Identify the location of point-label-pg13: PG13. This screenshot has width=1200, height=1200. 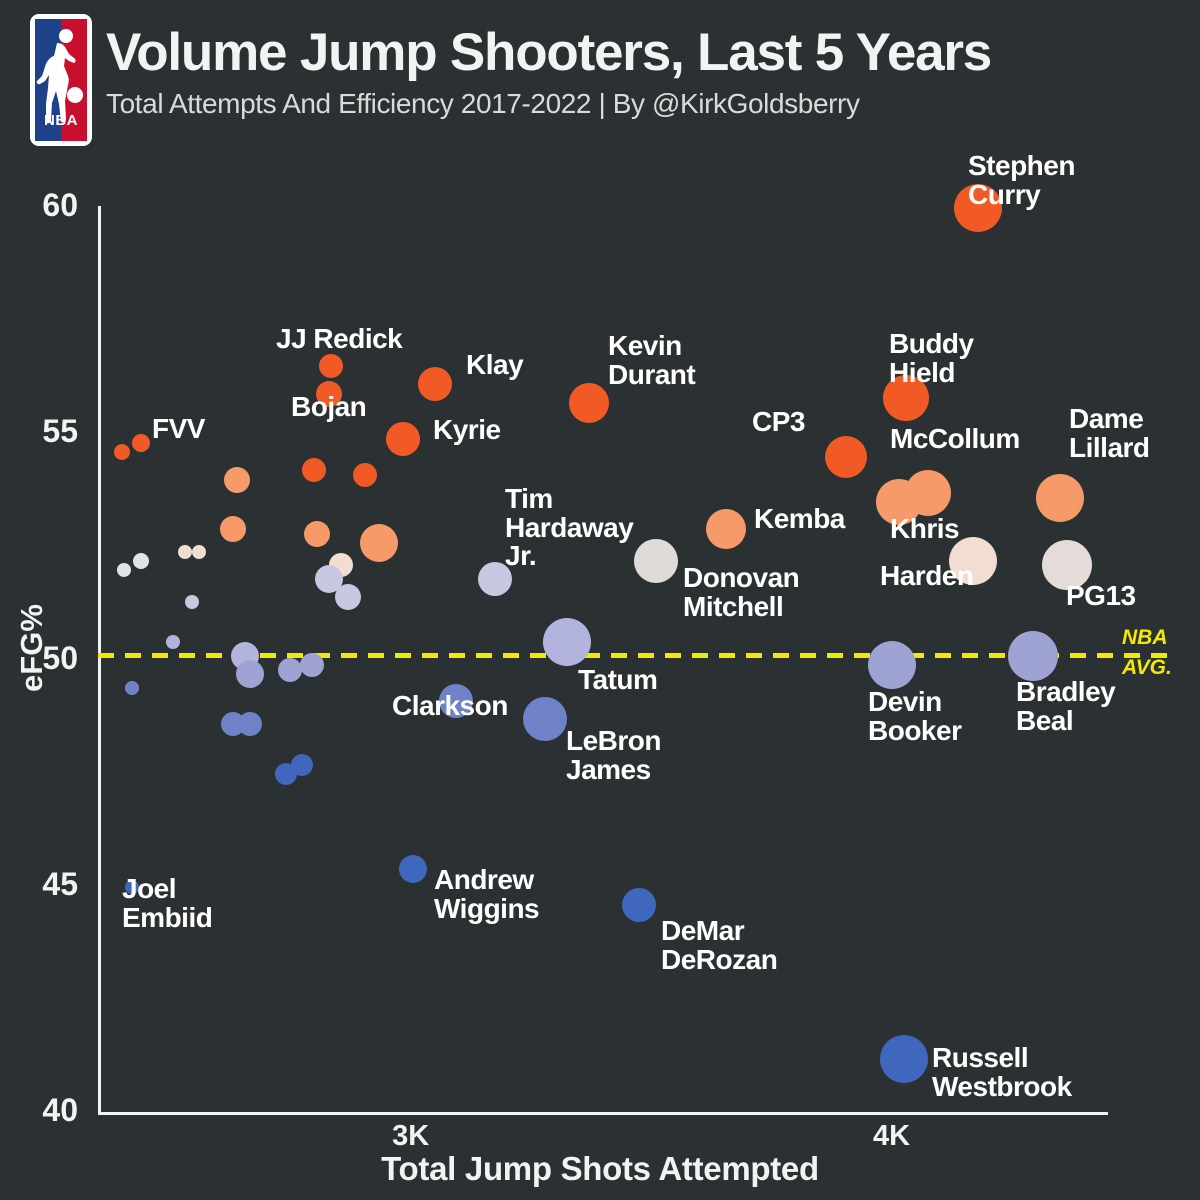
(1101, 595).